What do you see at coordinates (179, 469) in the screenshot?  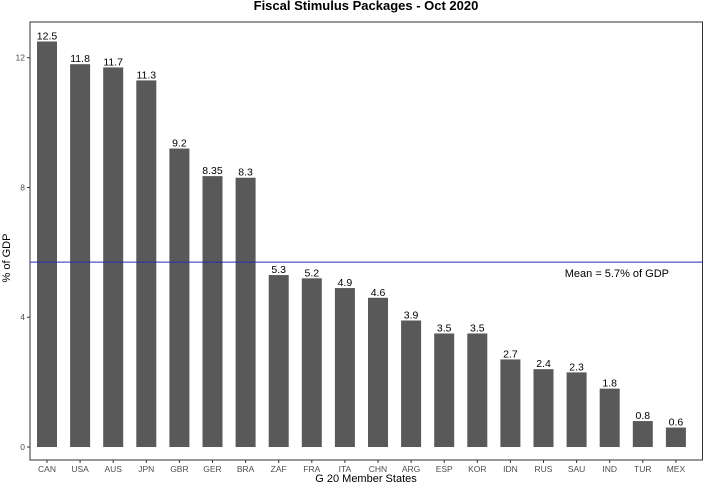 I see `x-tick-label: GBR` at bounding box center [179, 469].